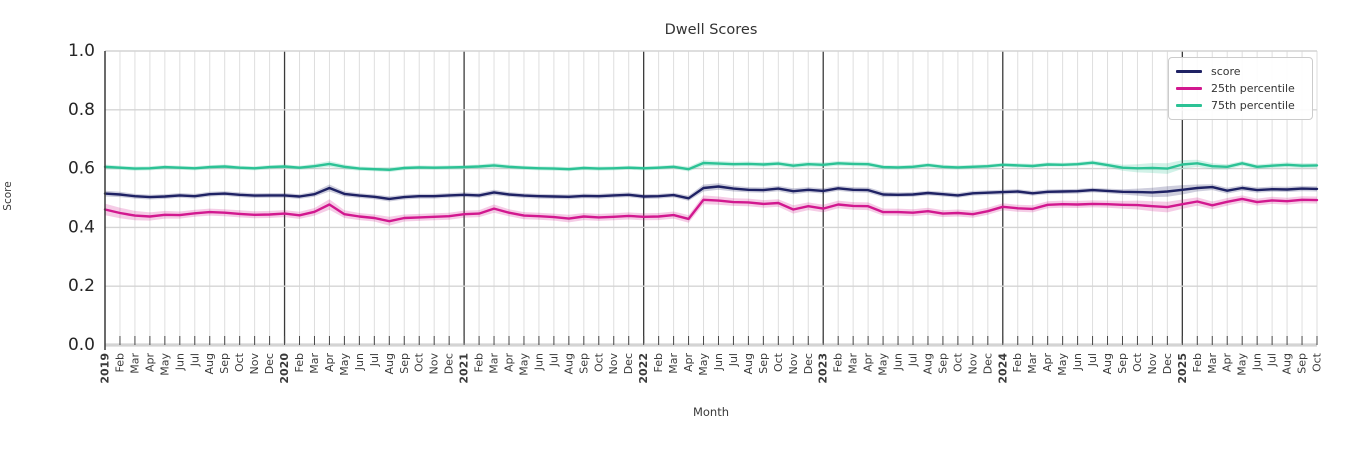  Describe the element at coordinates (81, 227) in the screenshot. I see `svg-text: 0.4` at that location.